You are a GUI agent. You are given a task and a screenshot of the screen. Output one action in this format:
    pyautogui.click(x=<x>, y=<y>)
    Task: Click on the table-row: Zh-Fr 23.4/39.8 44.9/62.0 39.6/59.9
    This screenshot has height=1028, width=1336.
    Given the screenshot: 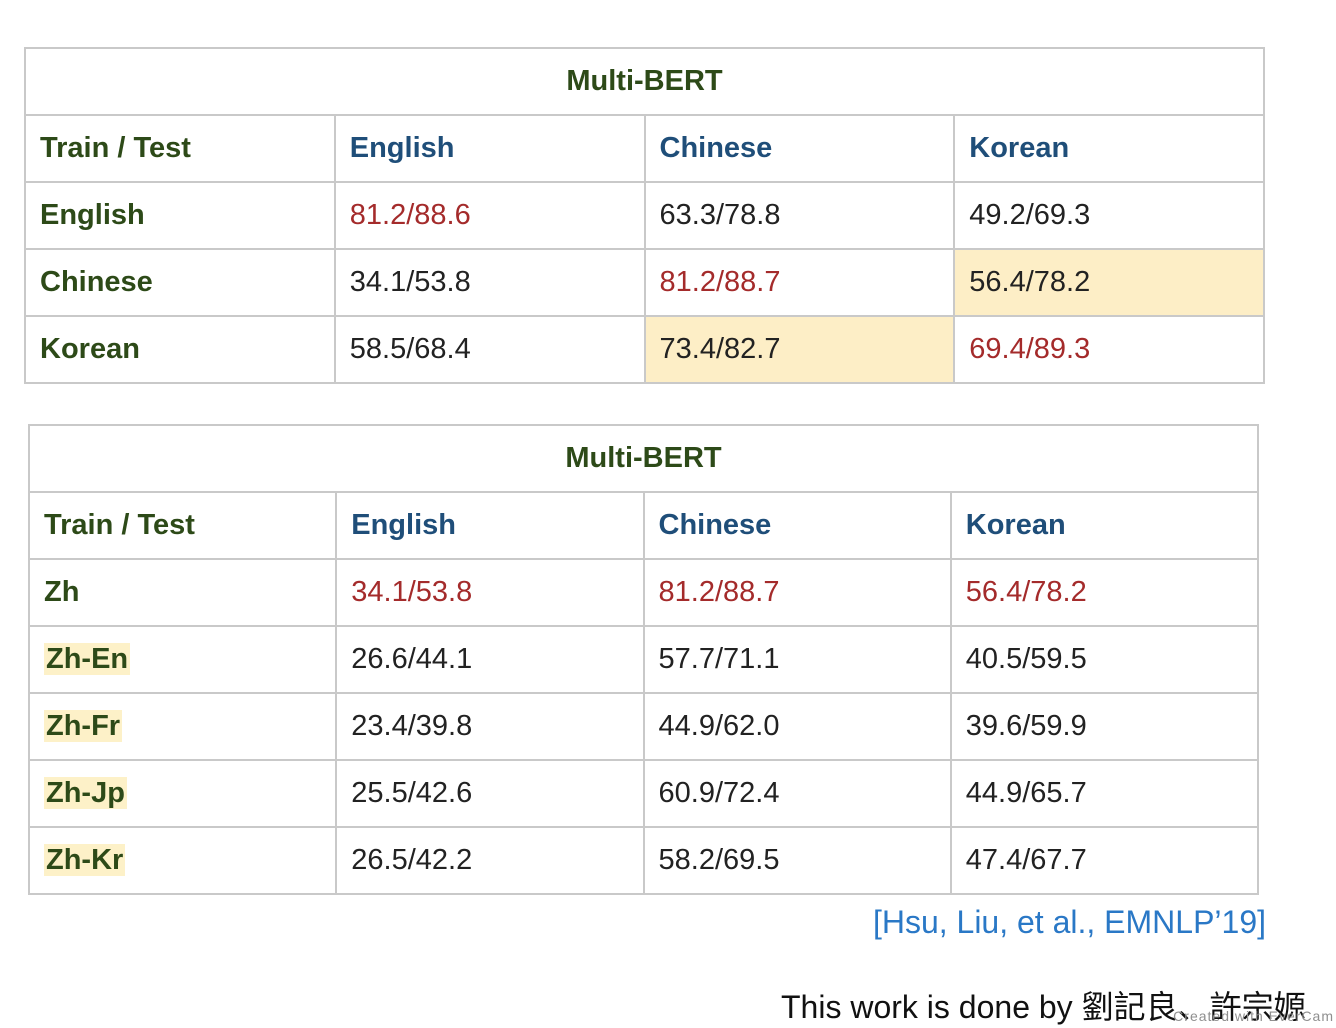 What is the action you would take?
    pyautogui.click(x=643, y=726)
    